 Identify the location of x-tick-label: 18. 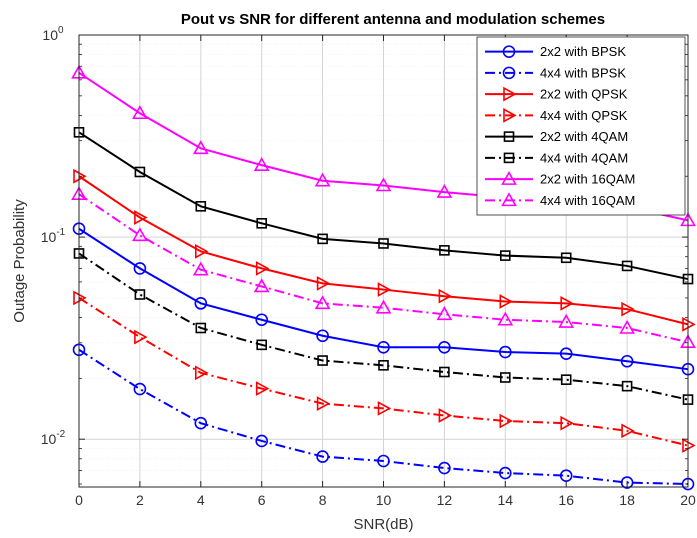
(627, 500).